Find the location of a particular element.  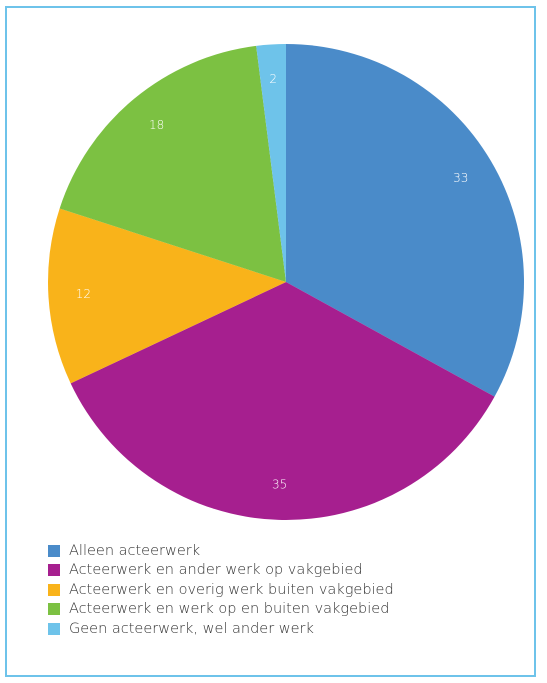

legend-label: Acteerwerk en ander werk op vakgebied is located at coordinates (216, 570).